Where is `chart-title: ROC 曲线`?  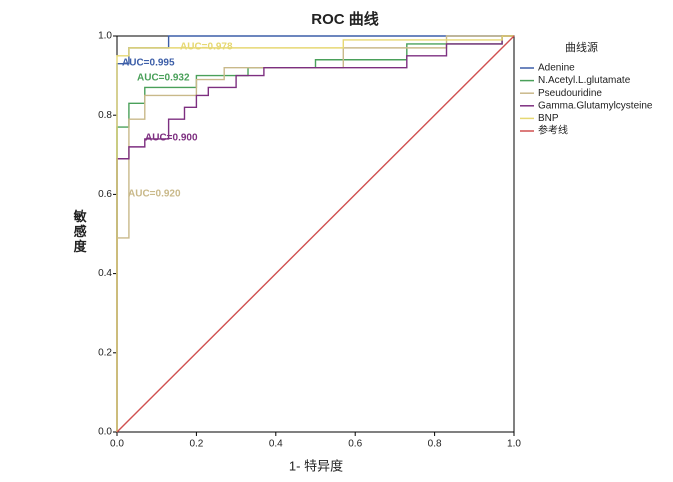 chart-title: ROC 曲线 is located at coordinates (345, 19).